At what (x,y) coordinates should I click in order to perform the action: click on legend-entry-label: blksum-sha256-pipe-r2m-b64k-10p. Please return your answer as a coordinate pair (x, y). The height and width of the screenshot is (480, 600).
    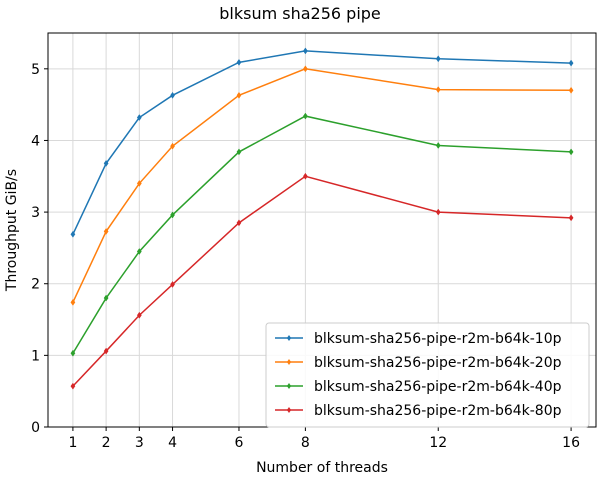
    Looking at the image, I should click on (438, 339).